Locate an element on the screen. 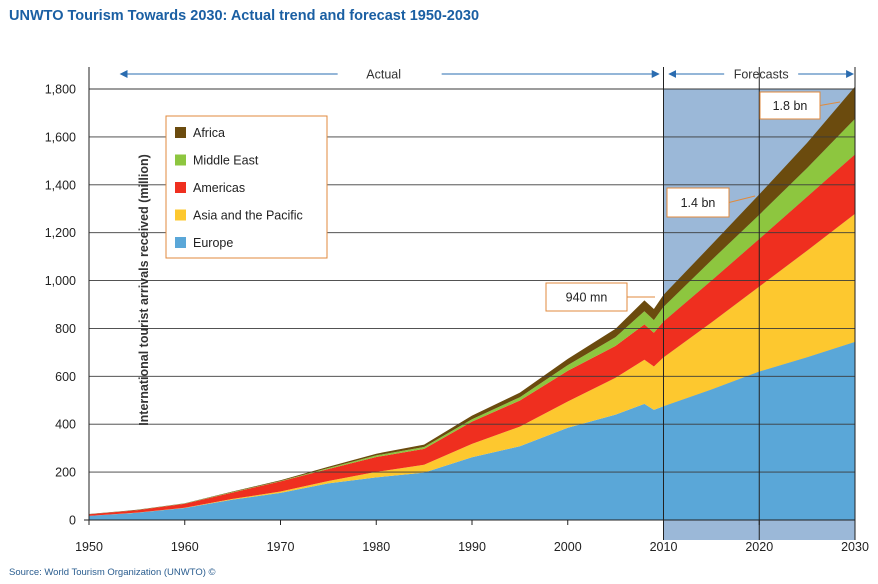 The height and width of the screenshot is (584, 878). legend-swatch-europe is located at coordinates (180, 242).